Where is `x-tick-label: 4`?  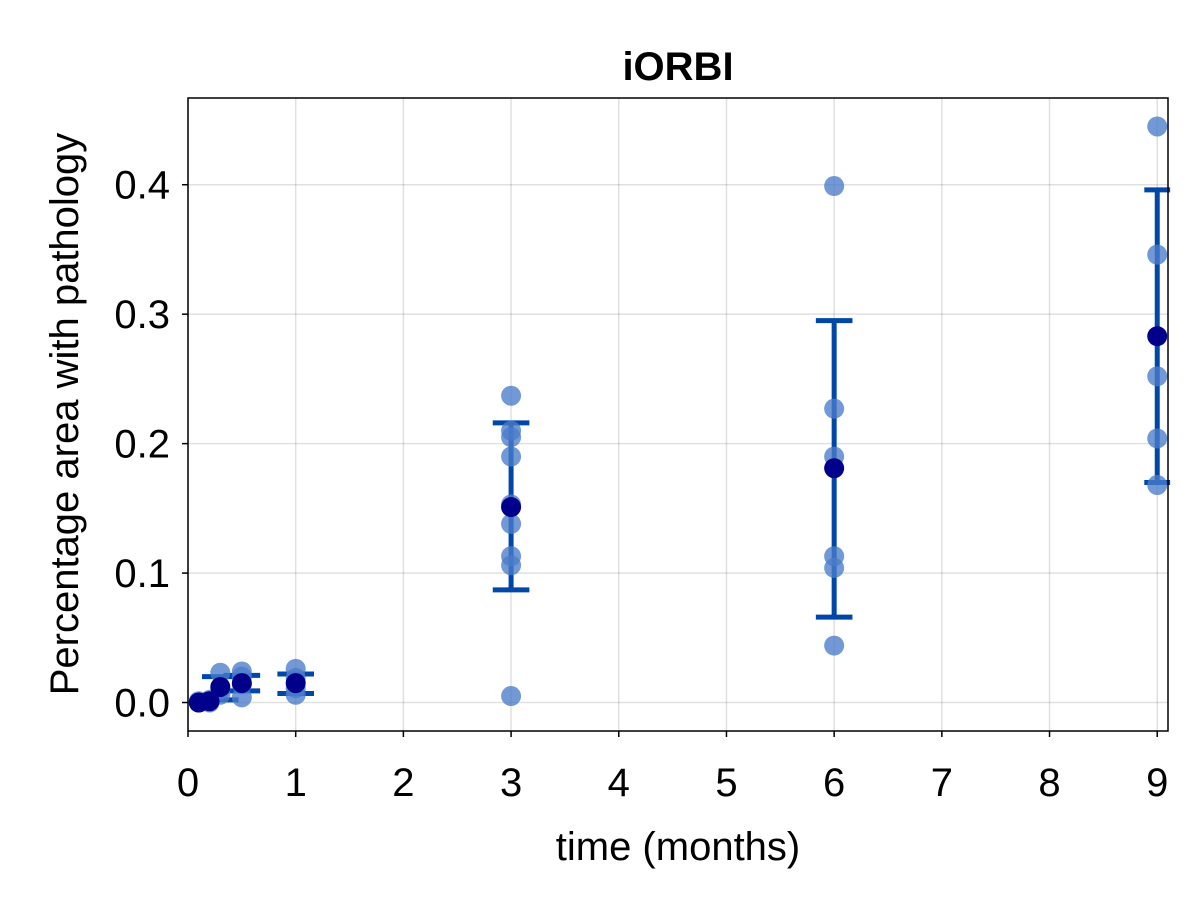 x-tick-label: 4 is located at coordinates (619, 783).